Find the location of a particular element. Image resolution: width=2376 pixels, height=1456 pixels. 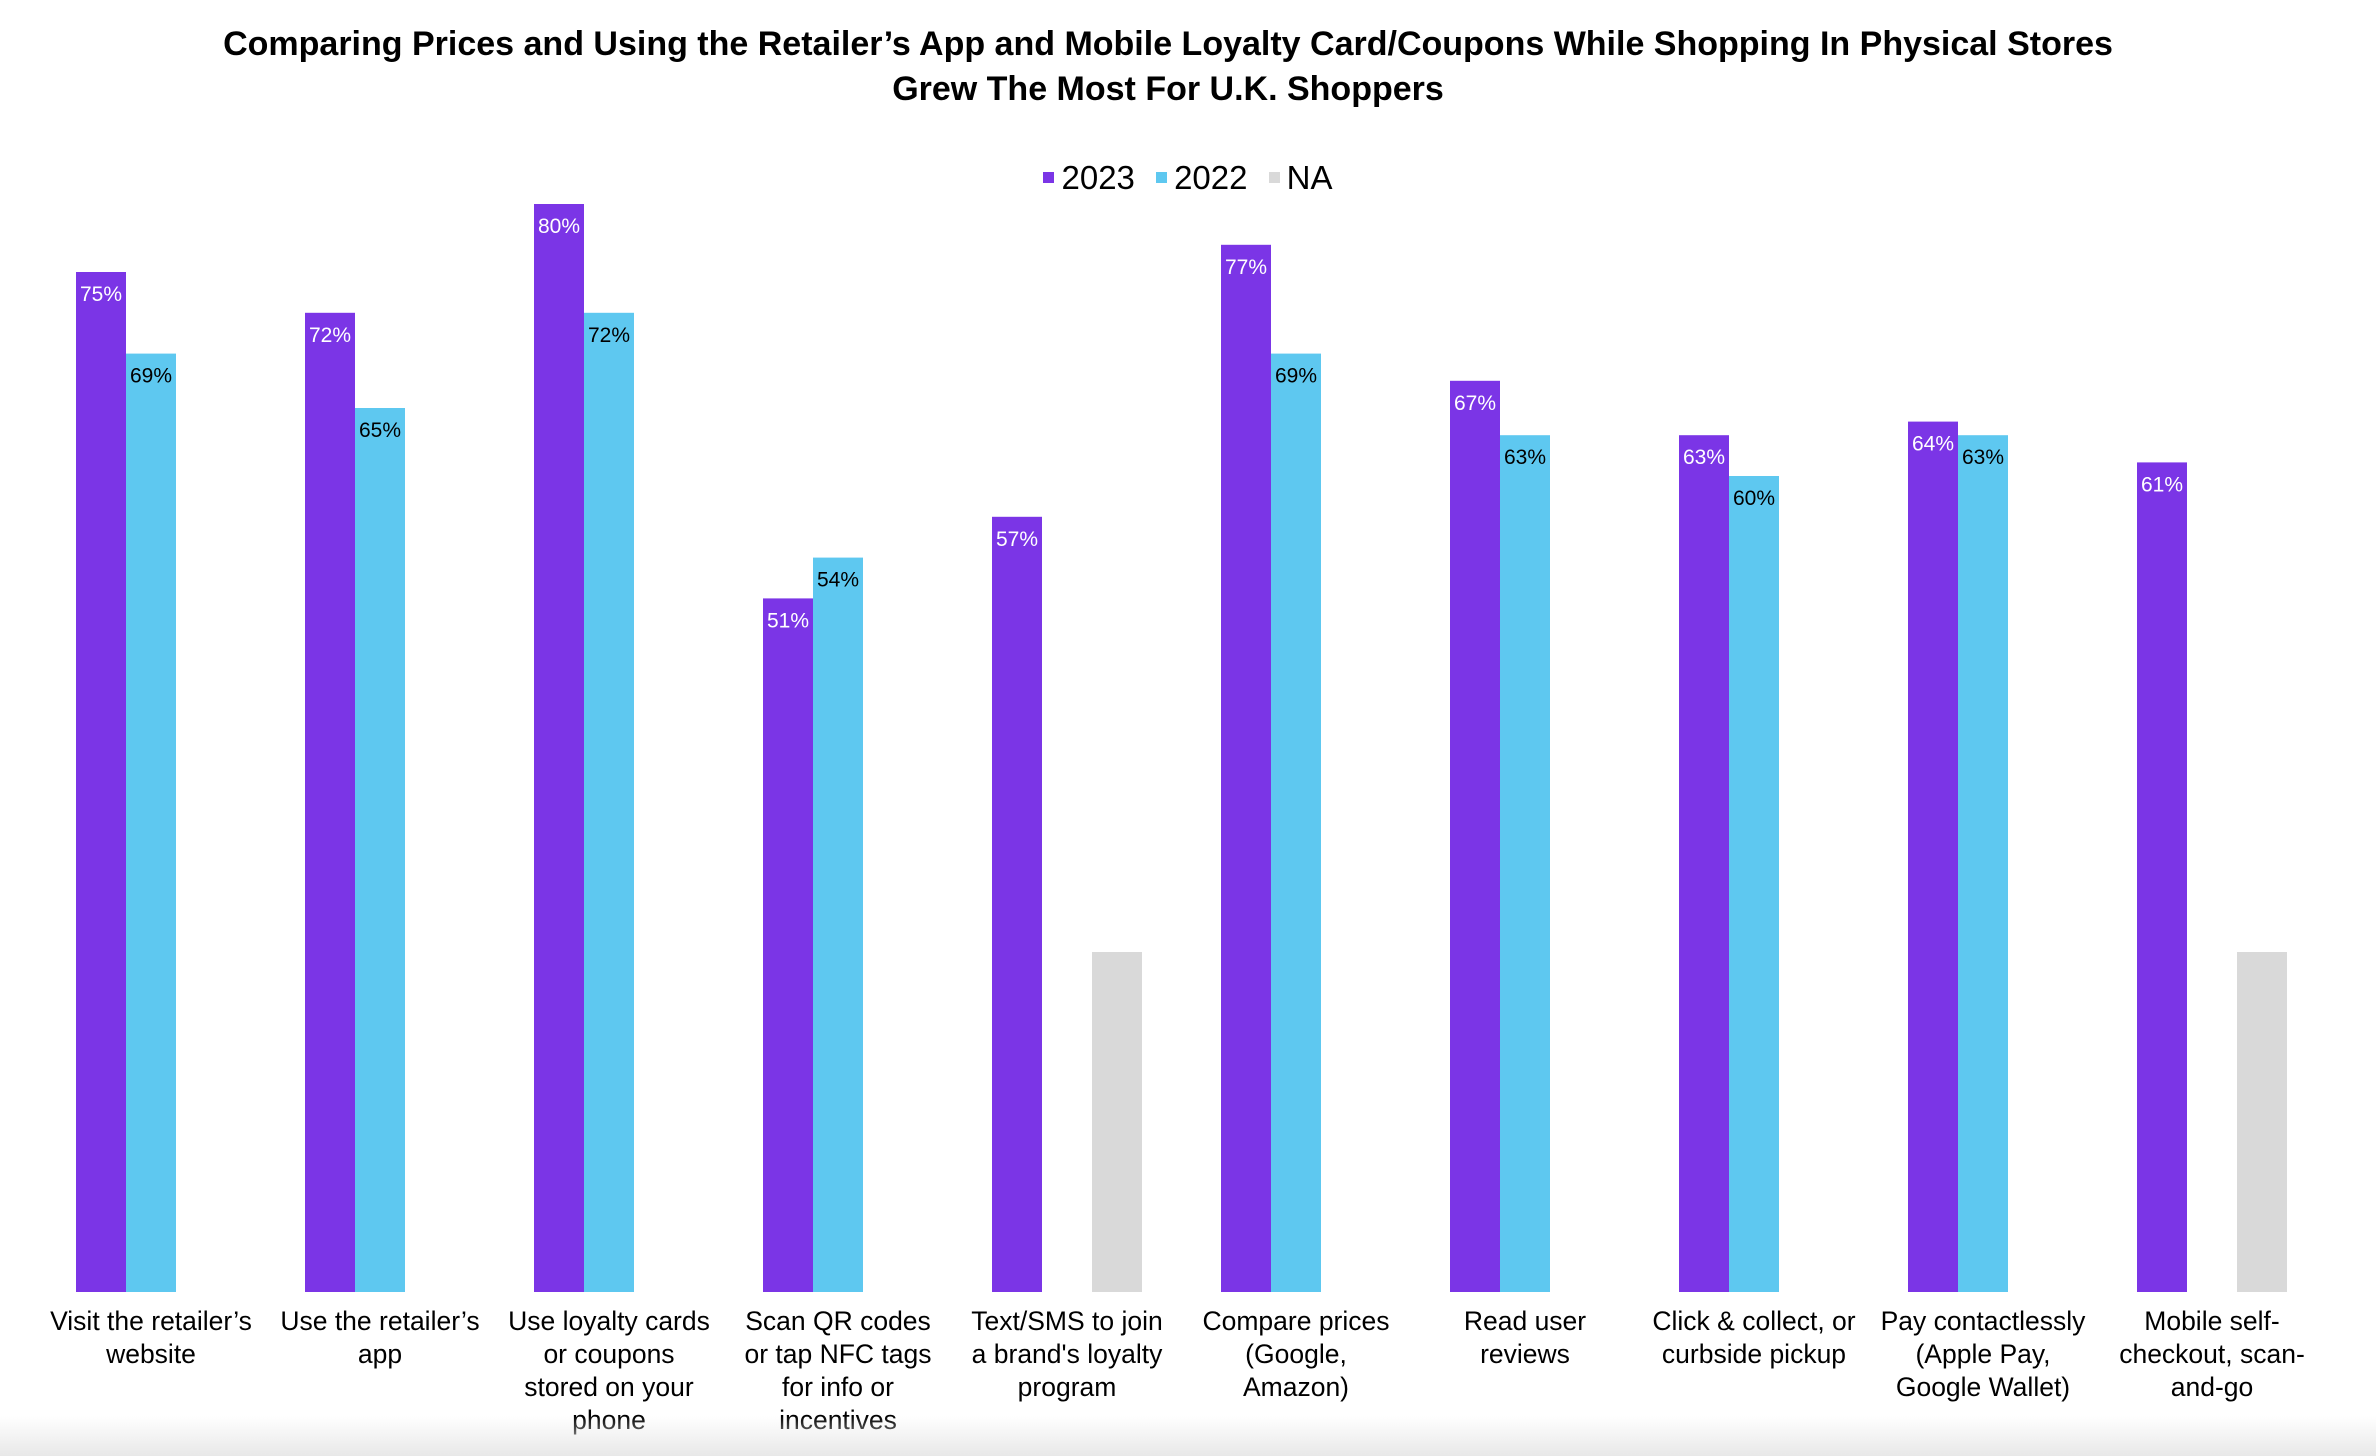

data-label-2023-9: 61% is located at coordinates (2162, 484).